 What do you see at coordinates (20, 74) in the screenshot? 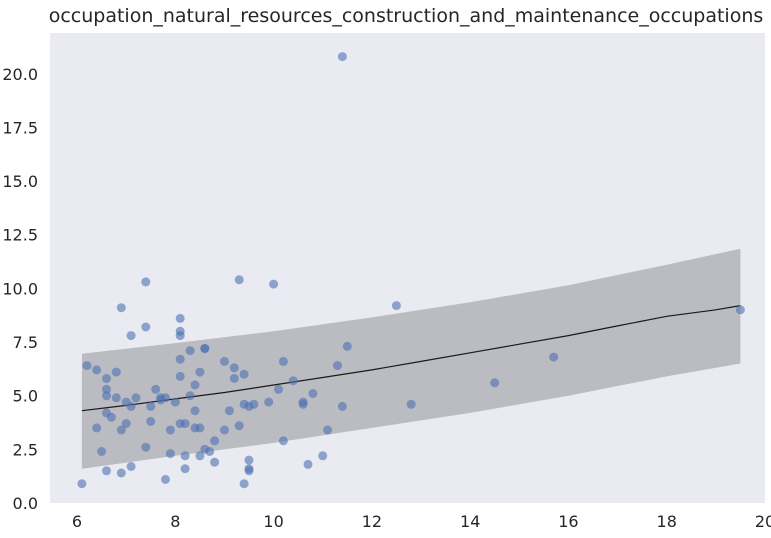
I see `y-tick-label: 20.0` at bounding box center [20, 74].